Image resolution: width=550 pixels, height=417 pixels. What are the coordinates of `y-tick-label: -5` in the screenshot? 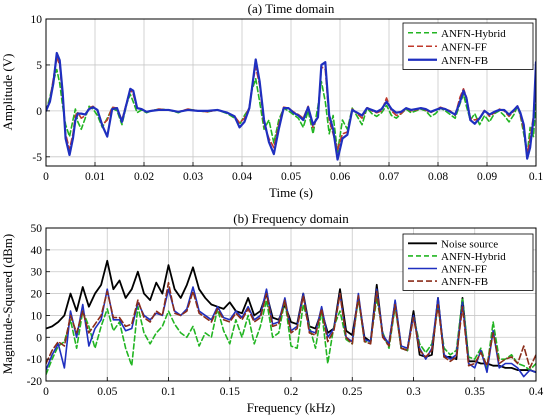 It's located at (37, 158).